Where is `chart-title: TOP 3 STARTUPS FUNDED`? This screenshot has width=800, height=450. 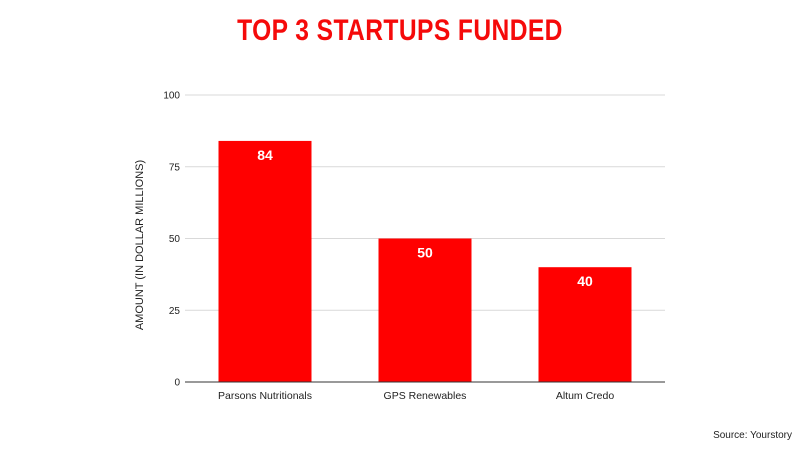 chart-title: TOP 3 STARTUPS FUNDED is located at coordinates (400, 30).